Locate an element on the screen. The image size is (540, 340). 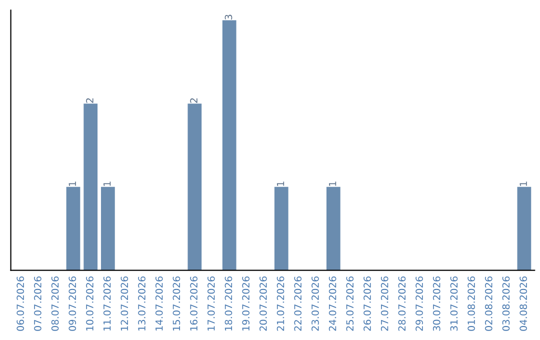
x-tick-label: 22.07.2026 is located at coordinates (298, 303).